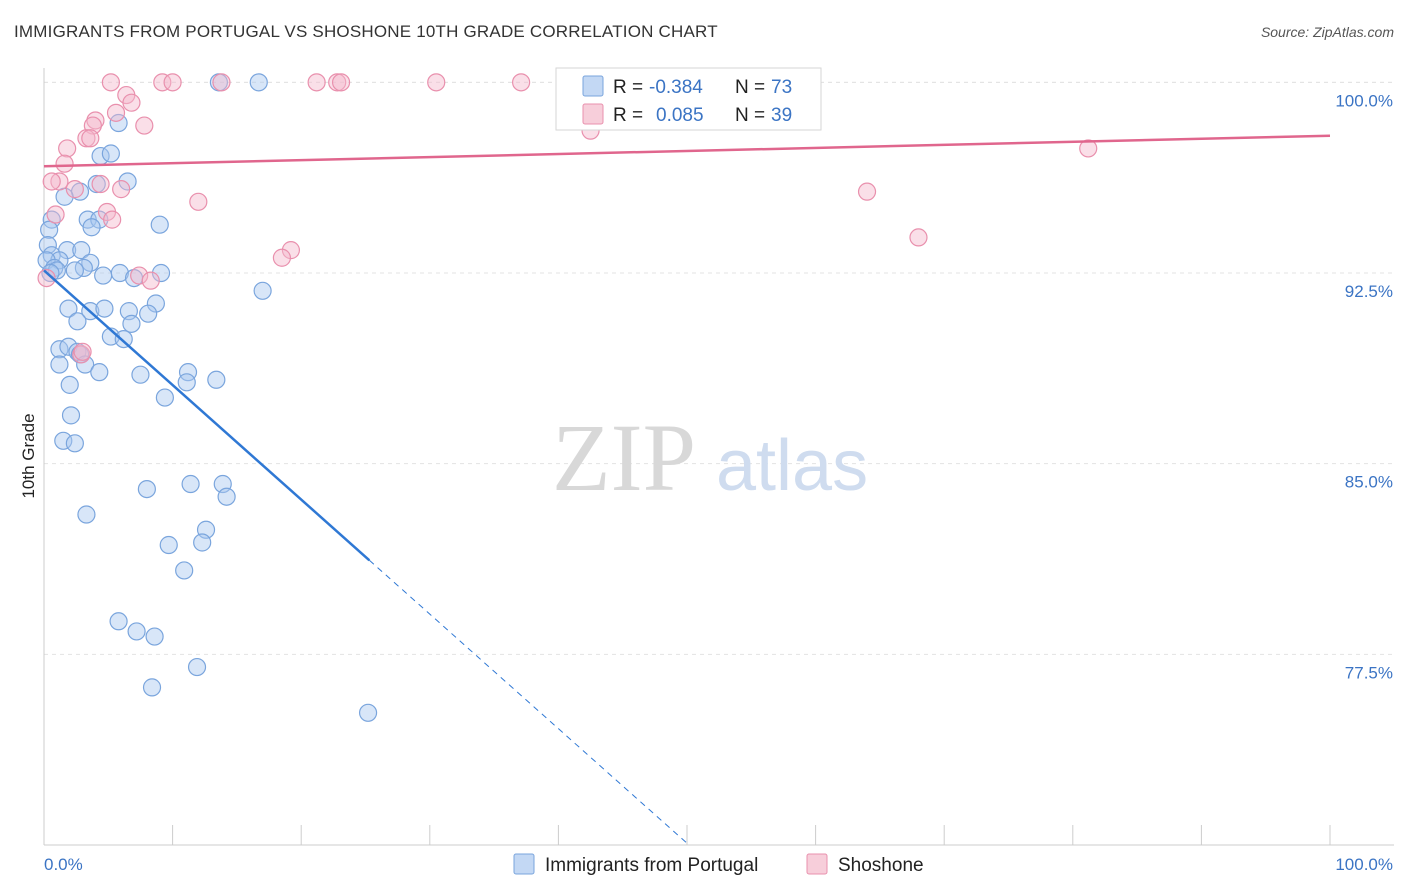 The height and width of the screenshot is (892, 1406). I want to click on series-legend: Immigrants from Portugal Shoshone, so click(718, 864).